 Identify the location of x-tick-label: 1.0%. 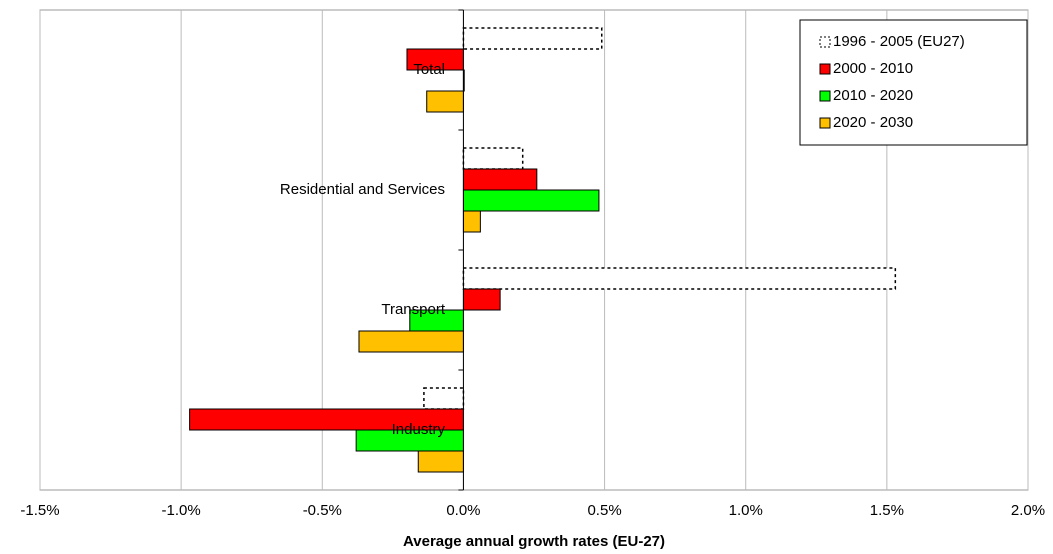
(746, 510).